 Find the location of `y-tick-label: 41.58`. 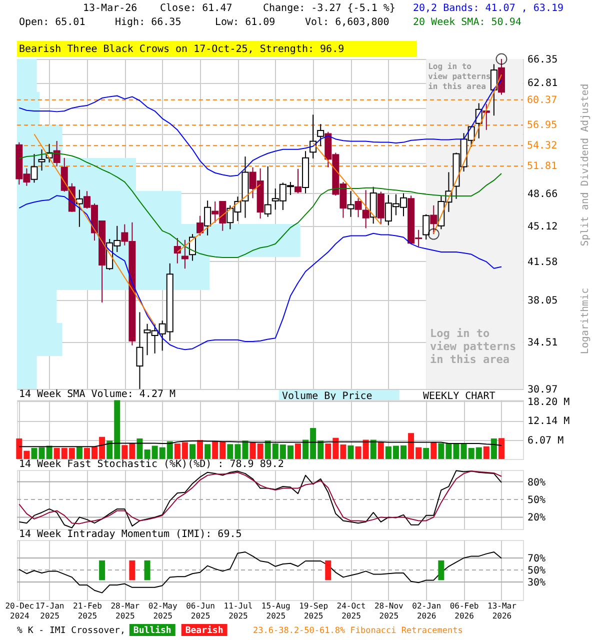

y-tick-label: 41.58 is located at coordinates (543, 262).